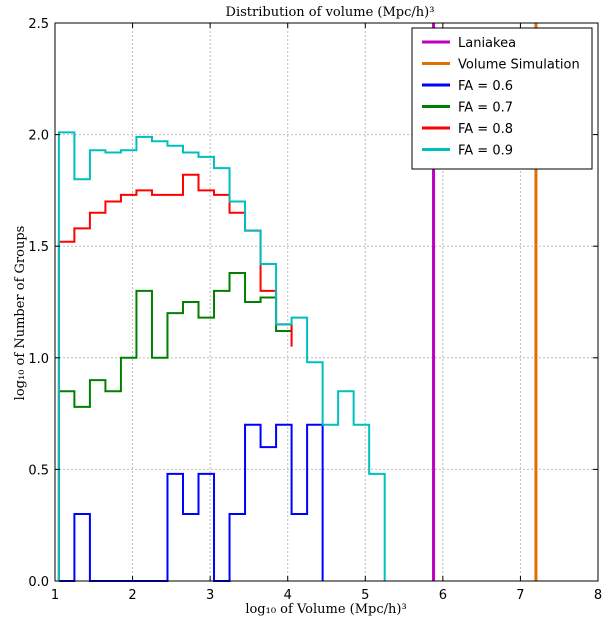 The height and width of the screenshot is (624, 611). I want to click on x-tick-label: 3, so click(210, 595).